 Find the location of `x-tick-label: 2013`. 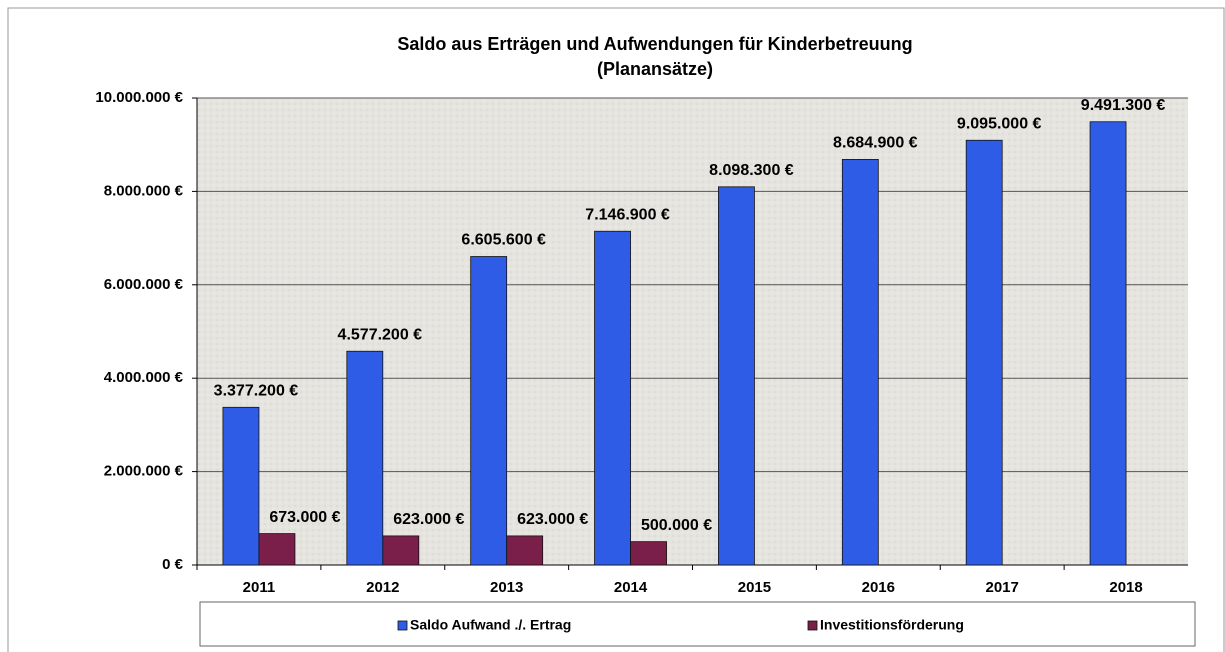

x-tick-label: 2013 is located at coordinates (506, 587).